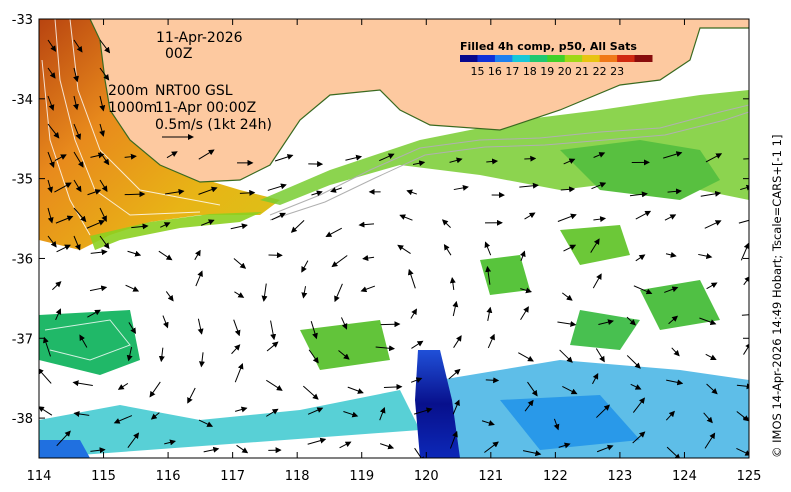 This screenshot has width=791, height=492. I want to click on colorbar-swatches, so click(556, 58).